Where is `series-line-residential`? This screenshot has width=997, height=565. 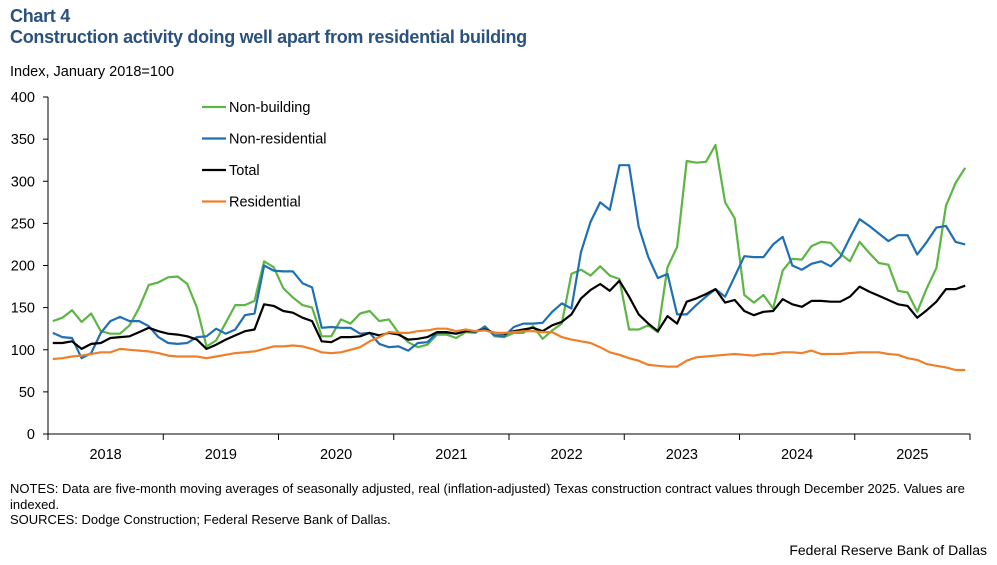 series-line-residential is located at coordinates (509, 349).